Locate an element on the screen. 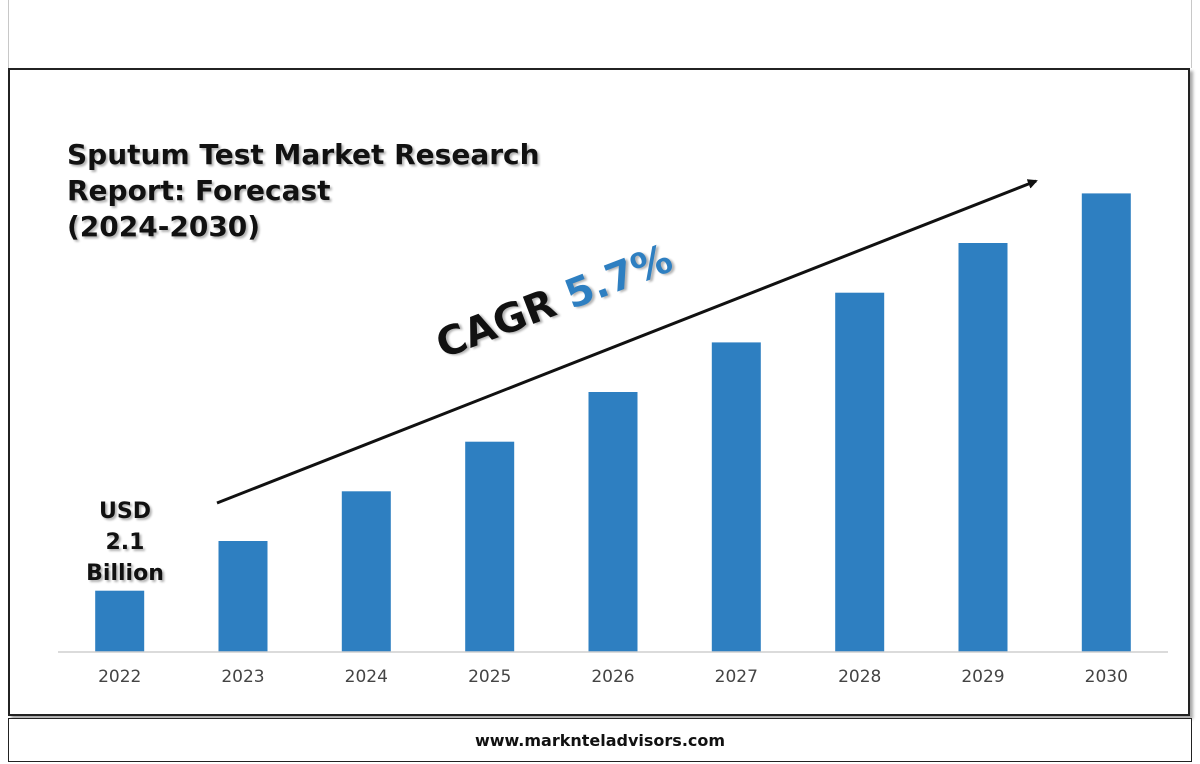 The width and height of the screenshot is (1200, 764). first-bar-value-label: USD 2.1 Billion is located at coordinates (125, 542).